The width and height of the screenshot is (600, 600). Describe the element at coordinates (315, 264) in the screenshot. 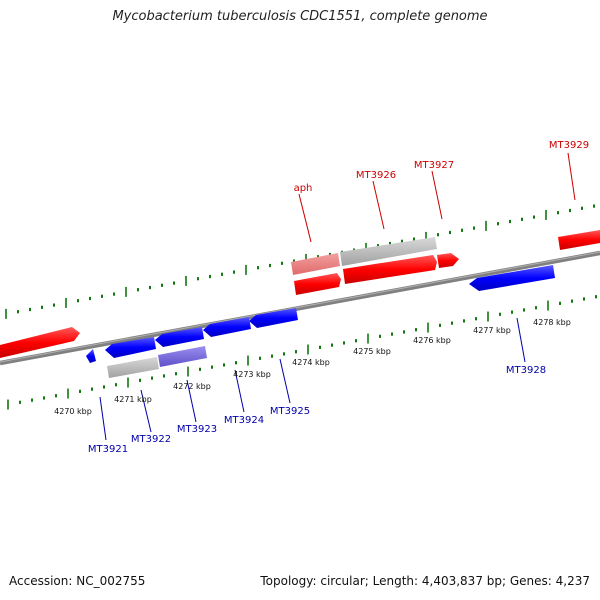

I see `gene-aph` at that location.